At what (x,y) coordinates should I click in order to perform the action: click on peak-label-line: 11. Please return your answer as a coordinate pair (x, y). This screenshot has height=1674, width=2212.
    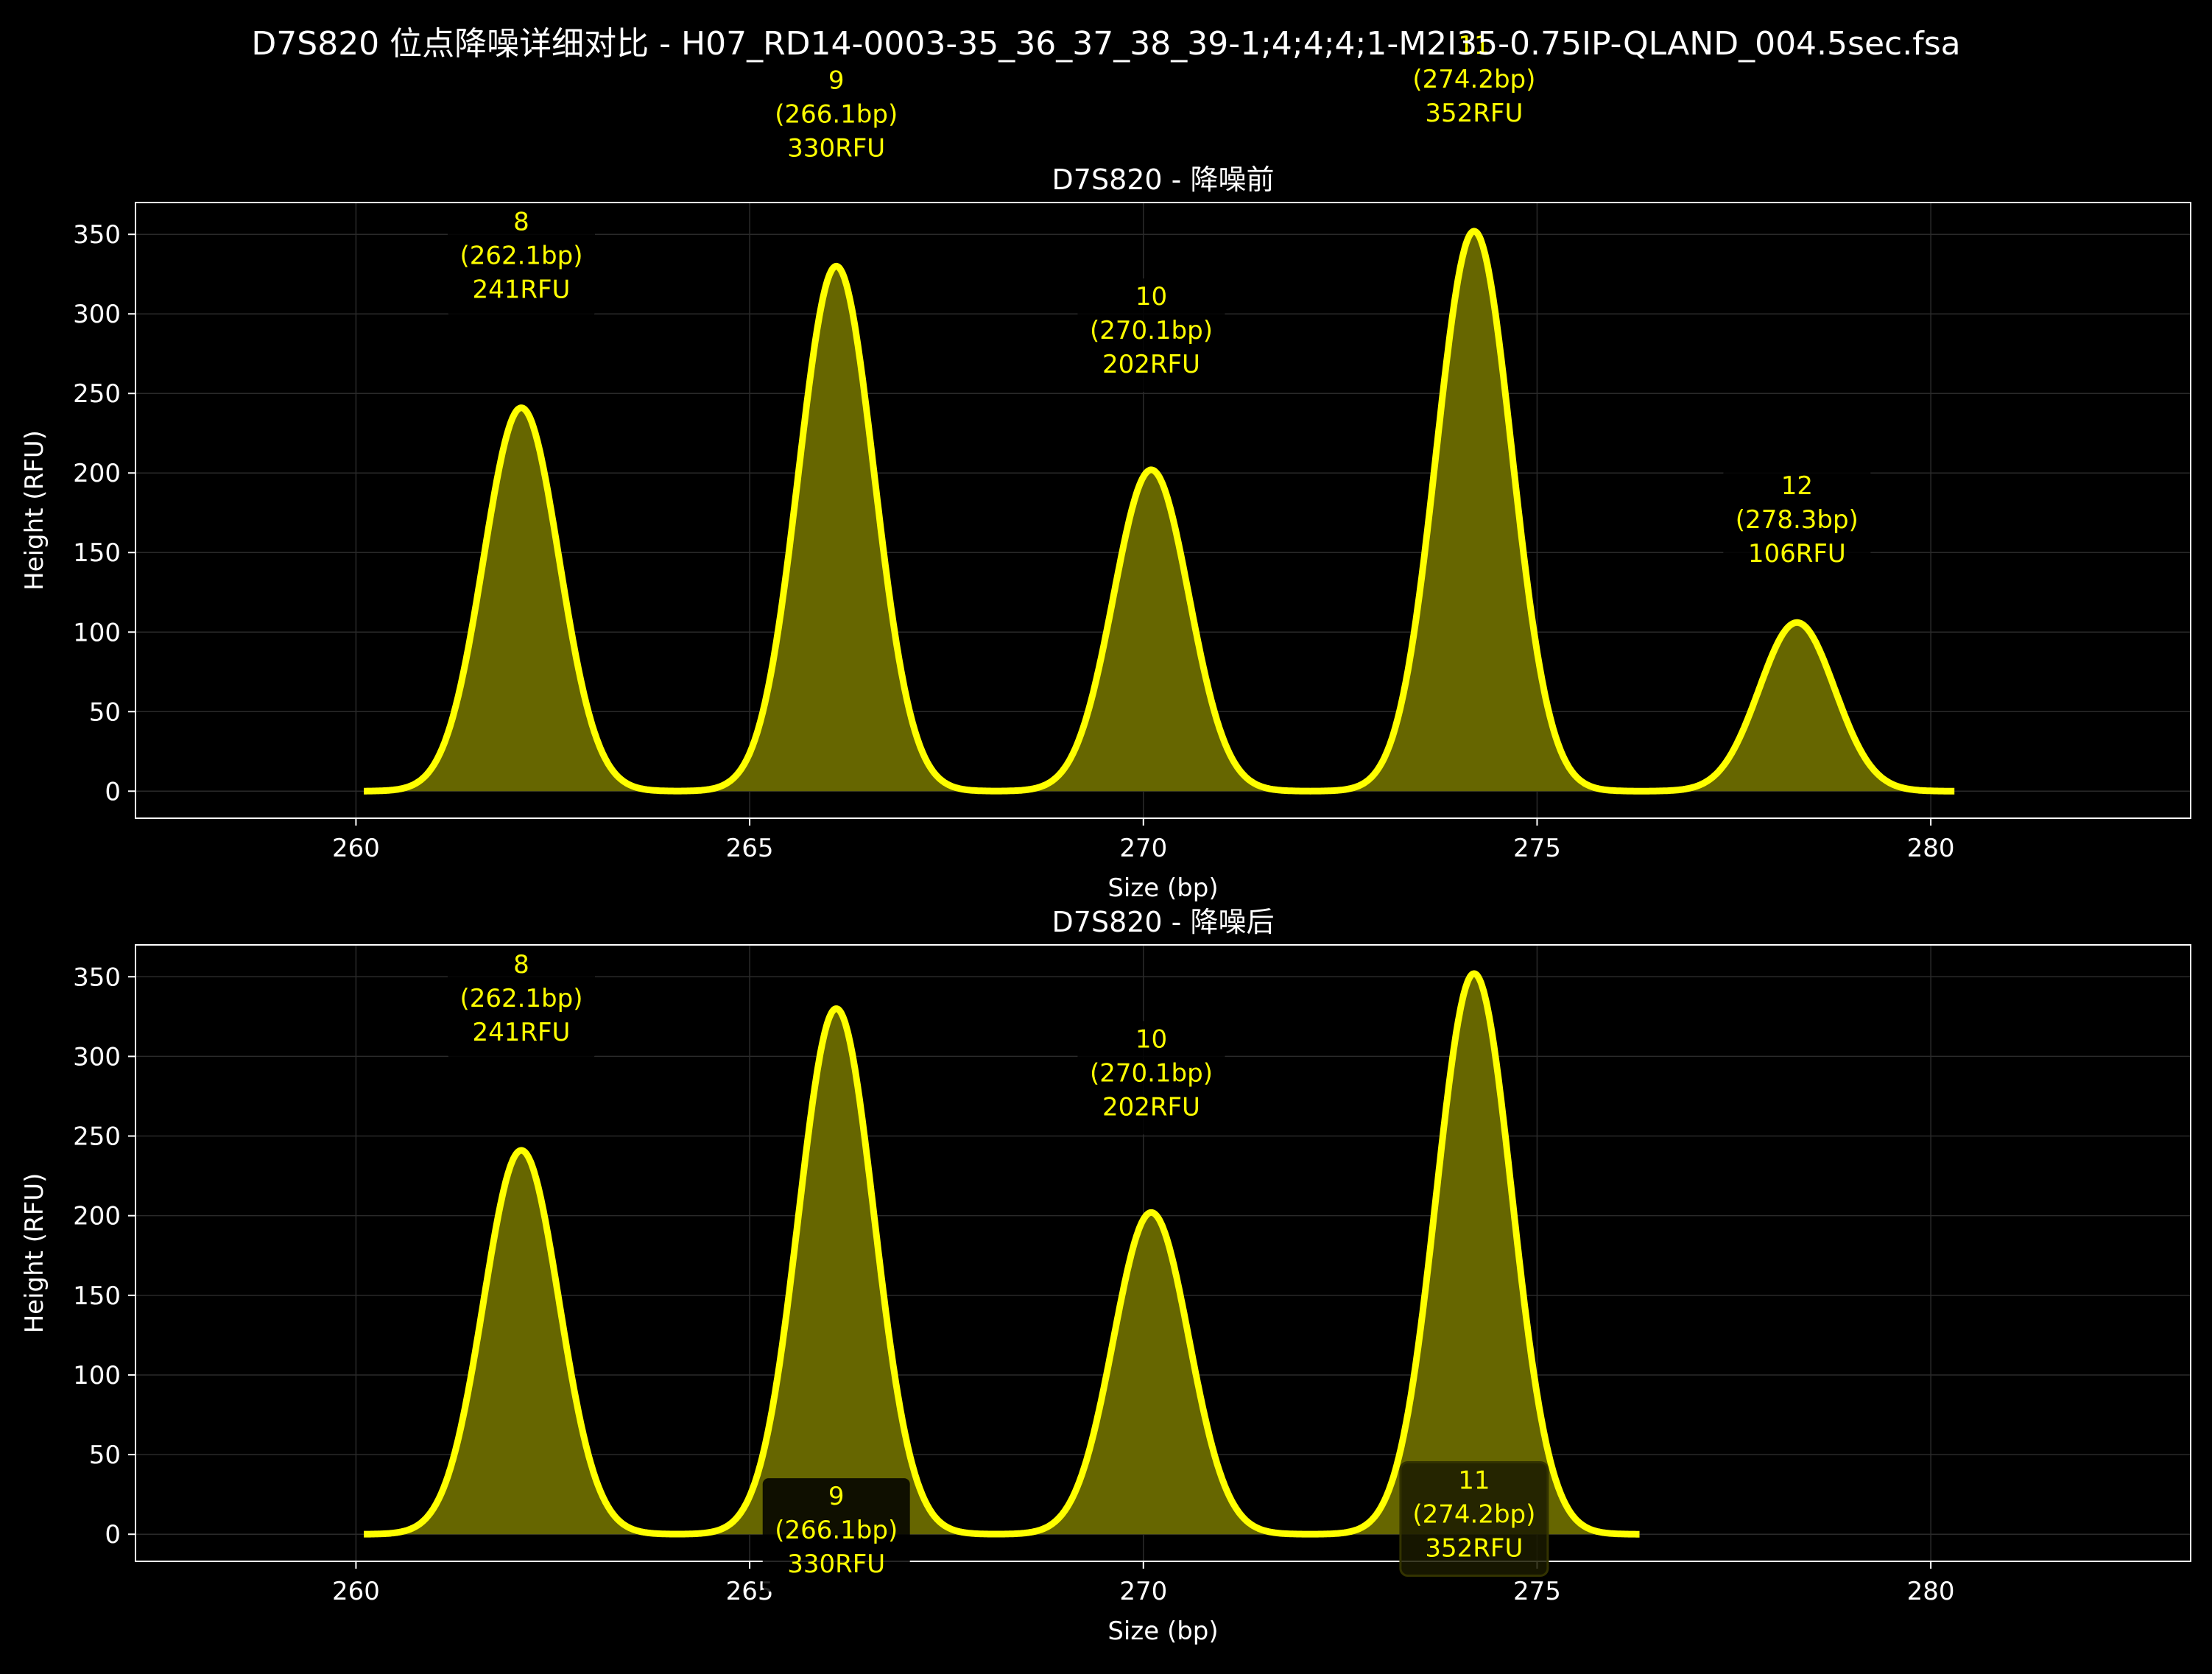
    Looking at the image, I should click on (1474, 1481).